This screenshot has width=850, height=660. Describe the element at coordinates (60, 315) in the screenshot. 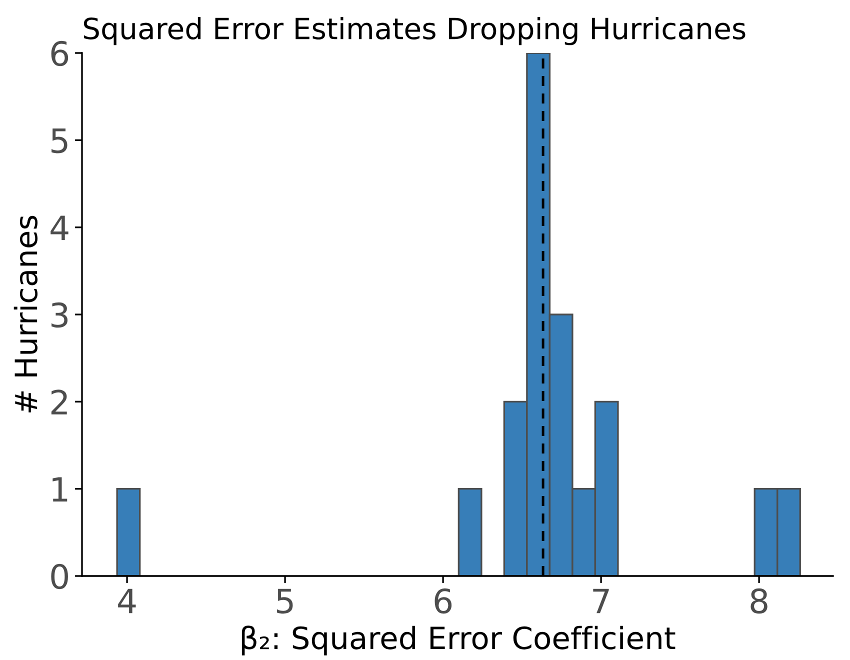

I see `y-tick-label: 3` at that location.